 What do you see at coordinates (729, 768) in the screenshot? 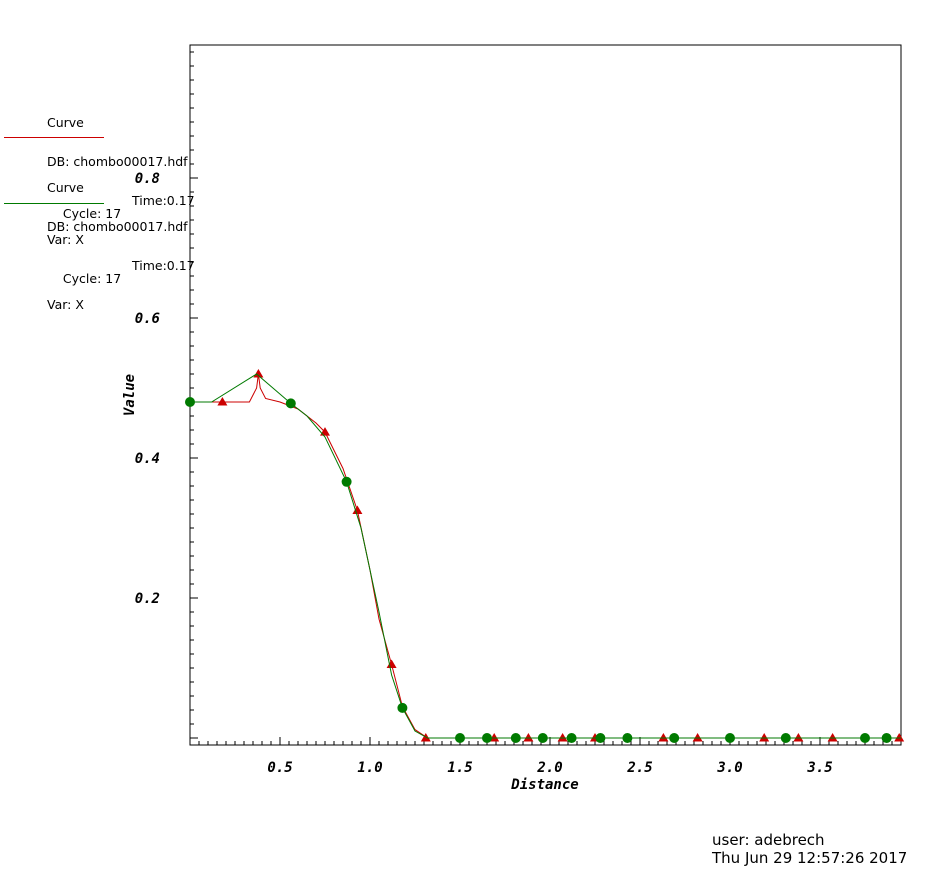
I see `x-tick-label: 3.0` at bounding box center [729, 768].